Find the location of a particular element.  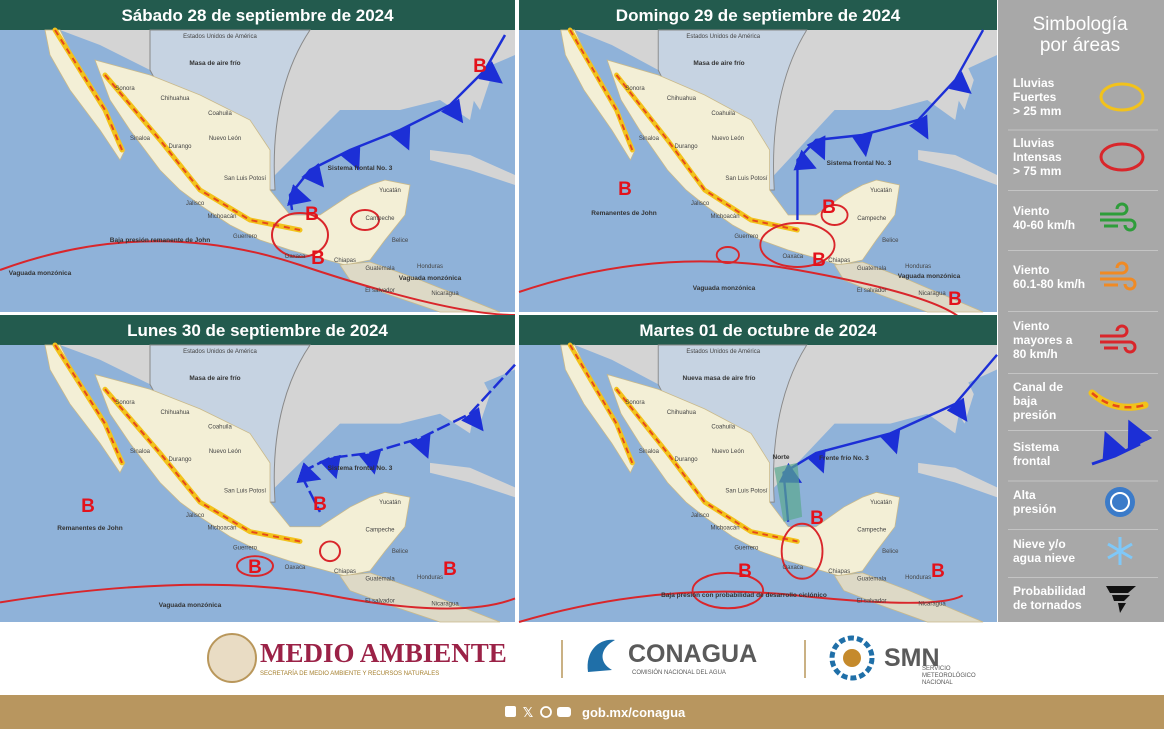

seal is located at coordinates (232, 658).